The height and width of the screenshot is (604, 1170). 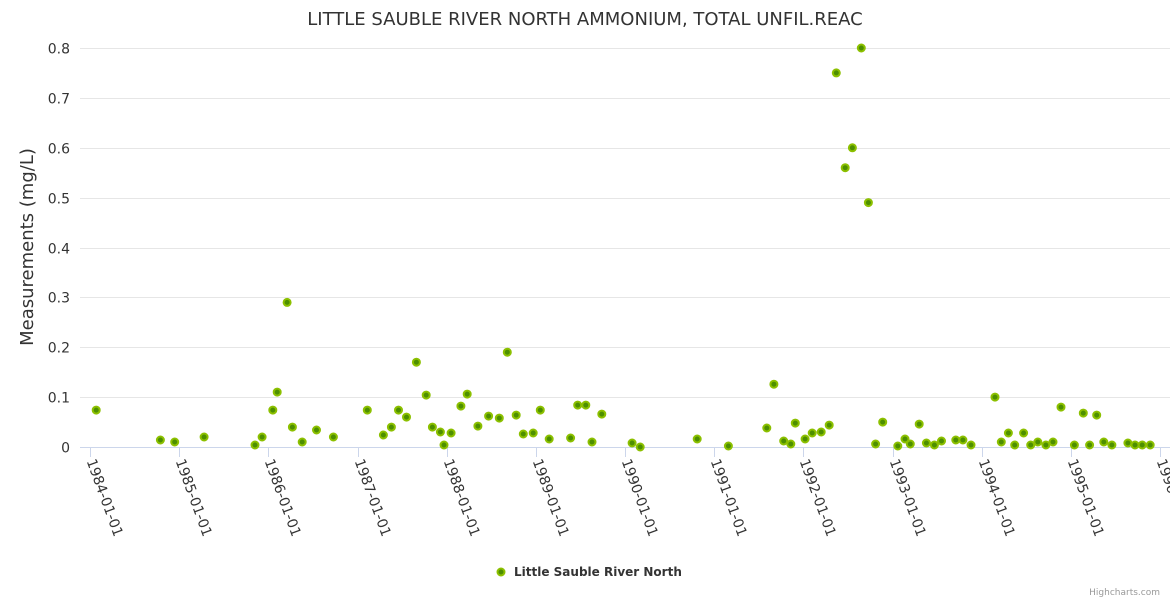 What do you see at coordinates (104, 498) in the screenshot?
I see `x-tick-label: 1984-01-01` at bounding box center [104, 498].